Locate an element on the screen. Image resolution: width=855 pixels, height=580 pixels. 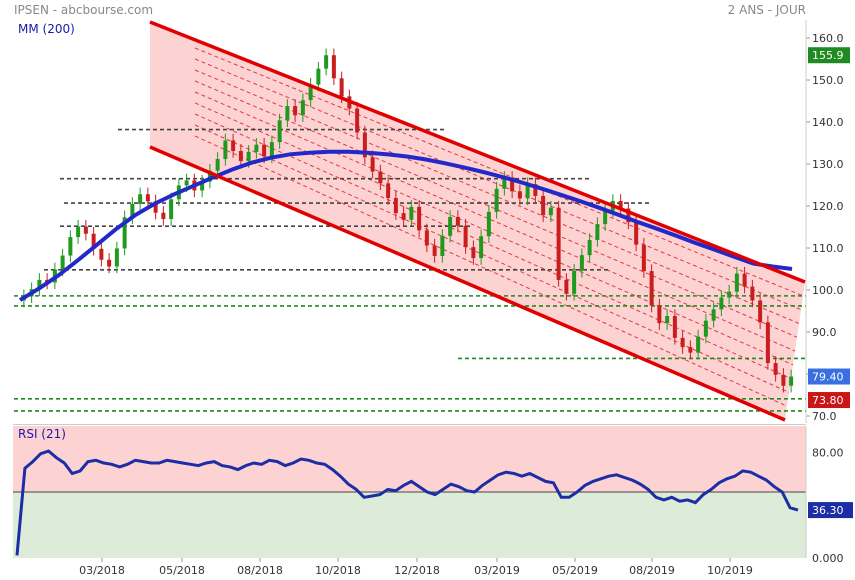
time-tick-label: 03/2018 is located at coordinates (102, 570).